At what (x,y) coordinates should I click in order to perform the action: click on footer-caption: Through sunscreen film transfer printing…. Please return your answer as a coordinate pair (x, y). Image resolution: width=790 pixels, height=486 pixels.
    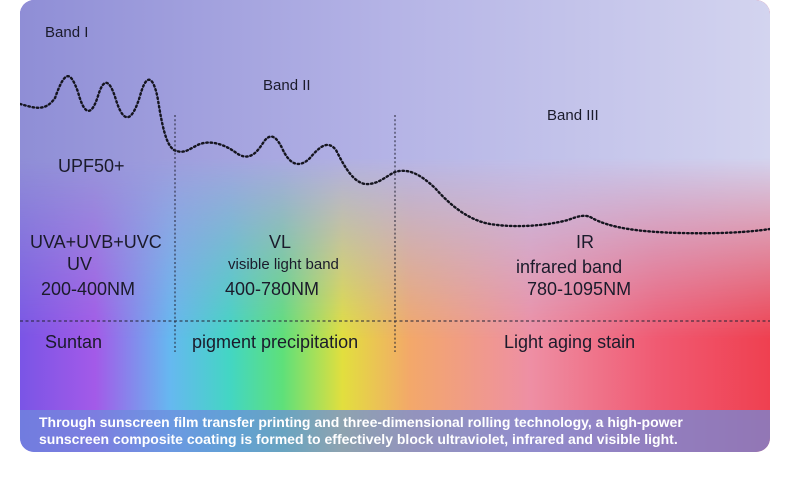
    Looking at the image, I should click on (395, 431).